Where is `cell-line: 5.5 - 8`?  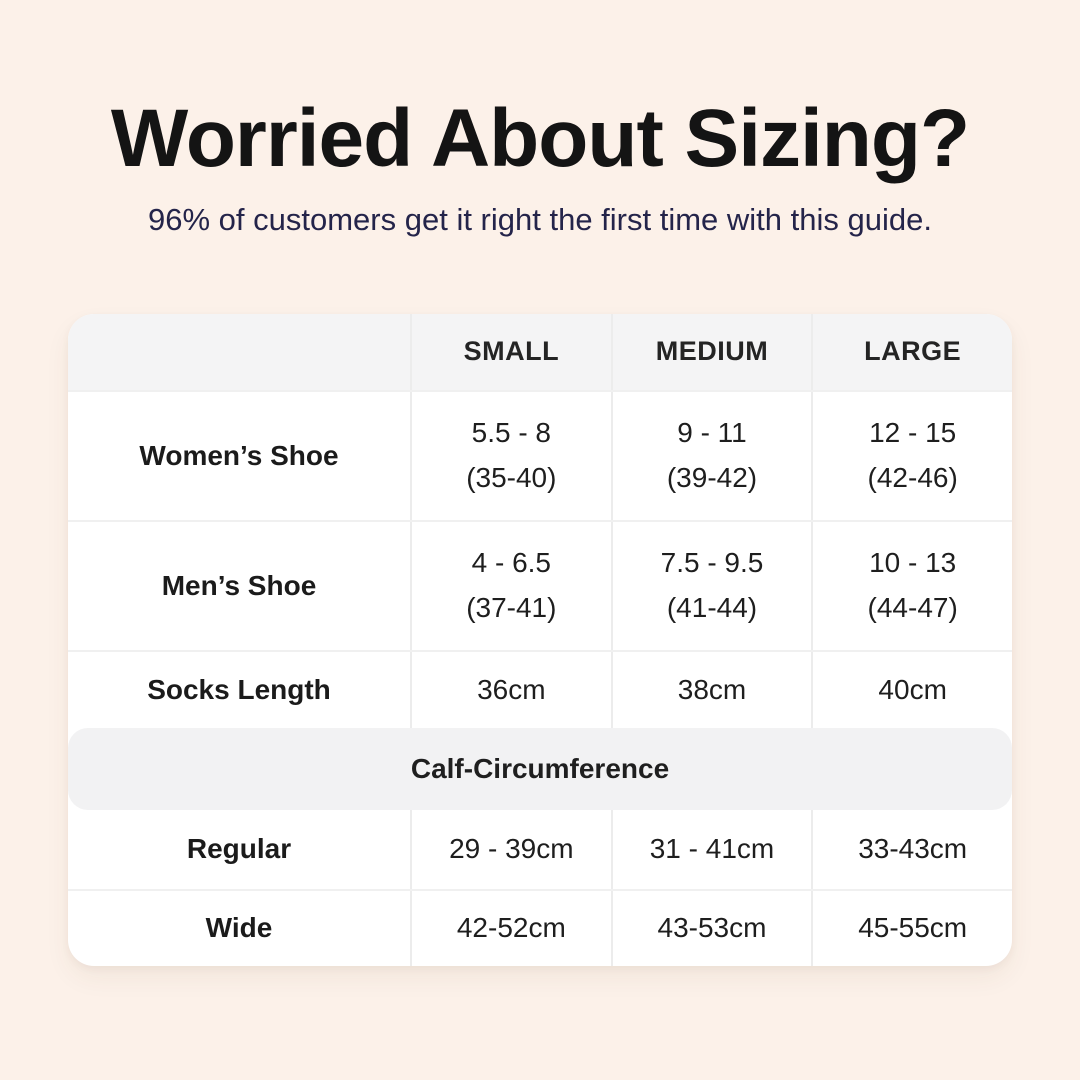 cell-line: 5.5 - 8 is located at coordinates (511, 433).